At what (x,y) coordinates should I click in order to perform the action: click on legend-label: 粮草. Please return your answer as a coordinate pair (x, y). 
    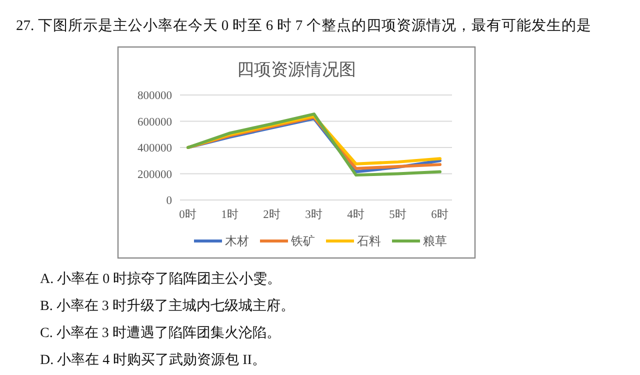
    Looking at the image, I should click on (435, 241).